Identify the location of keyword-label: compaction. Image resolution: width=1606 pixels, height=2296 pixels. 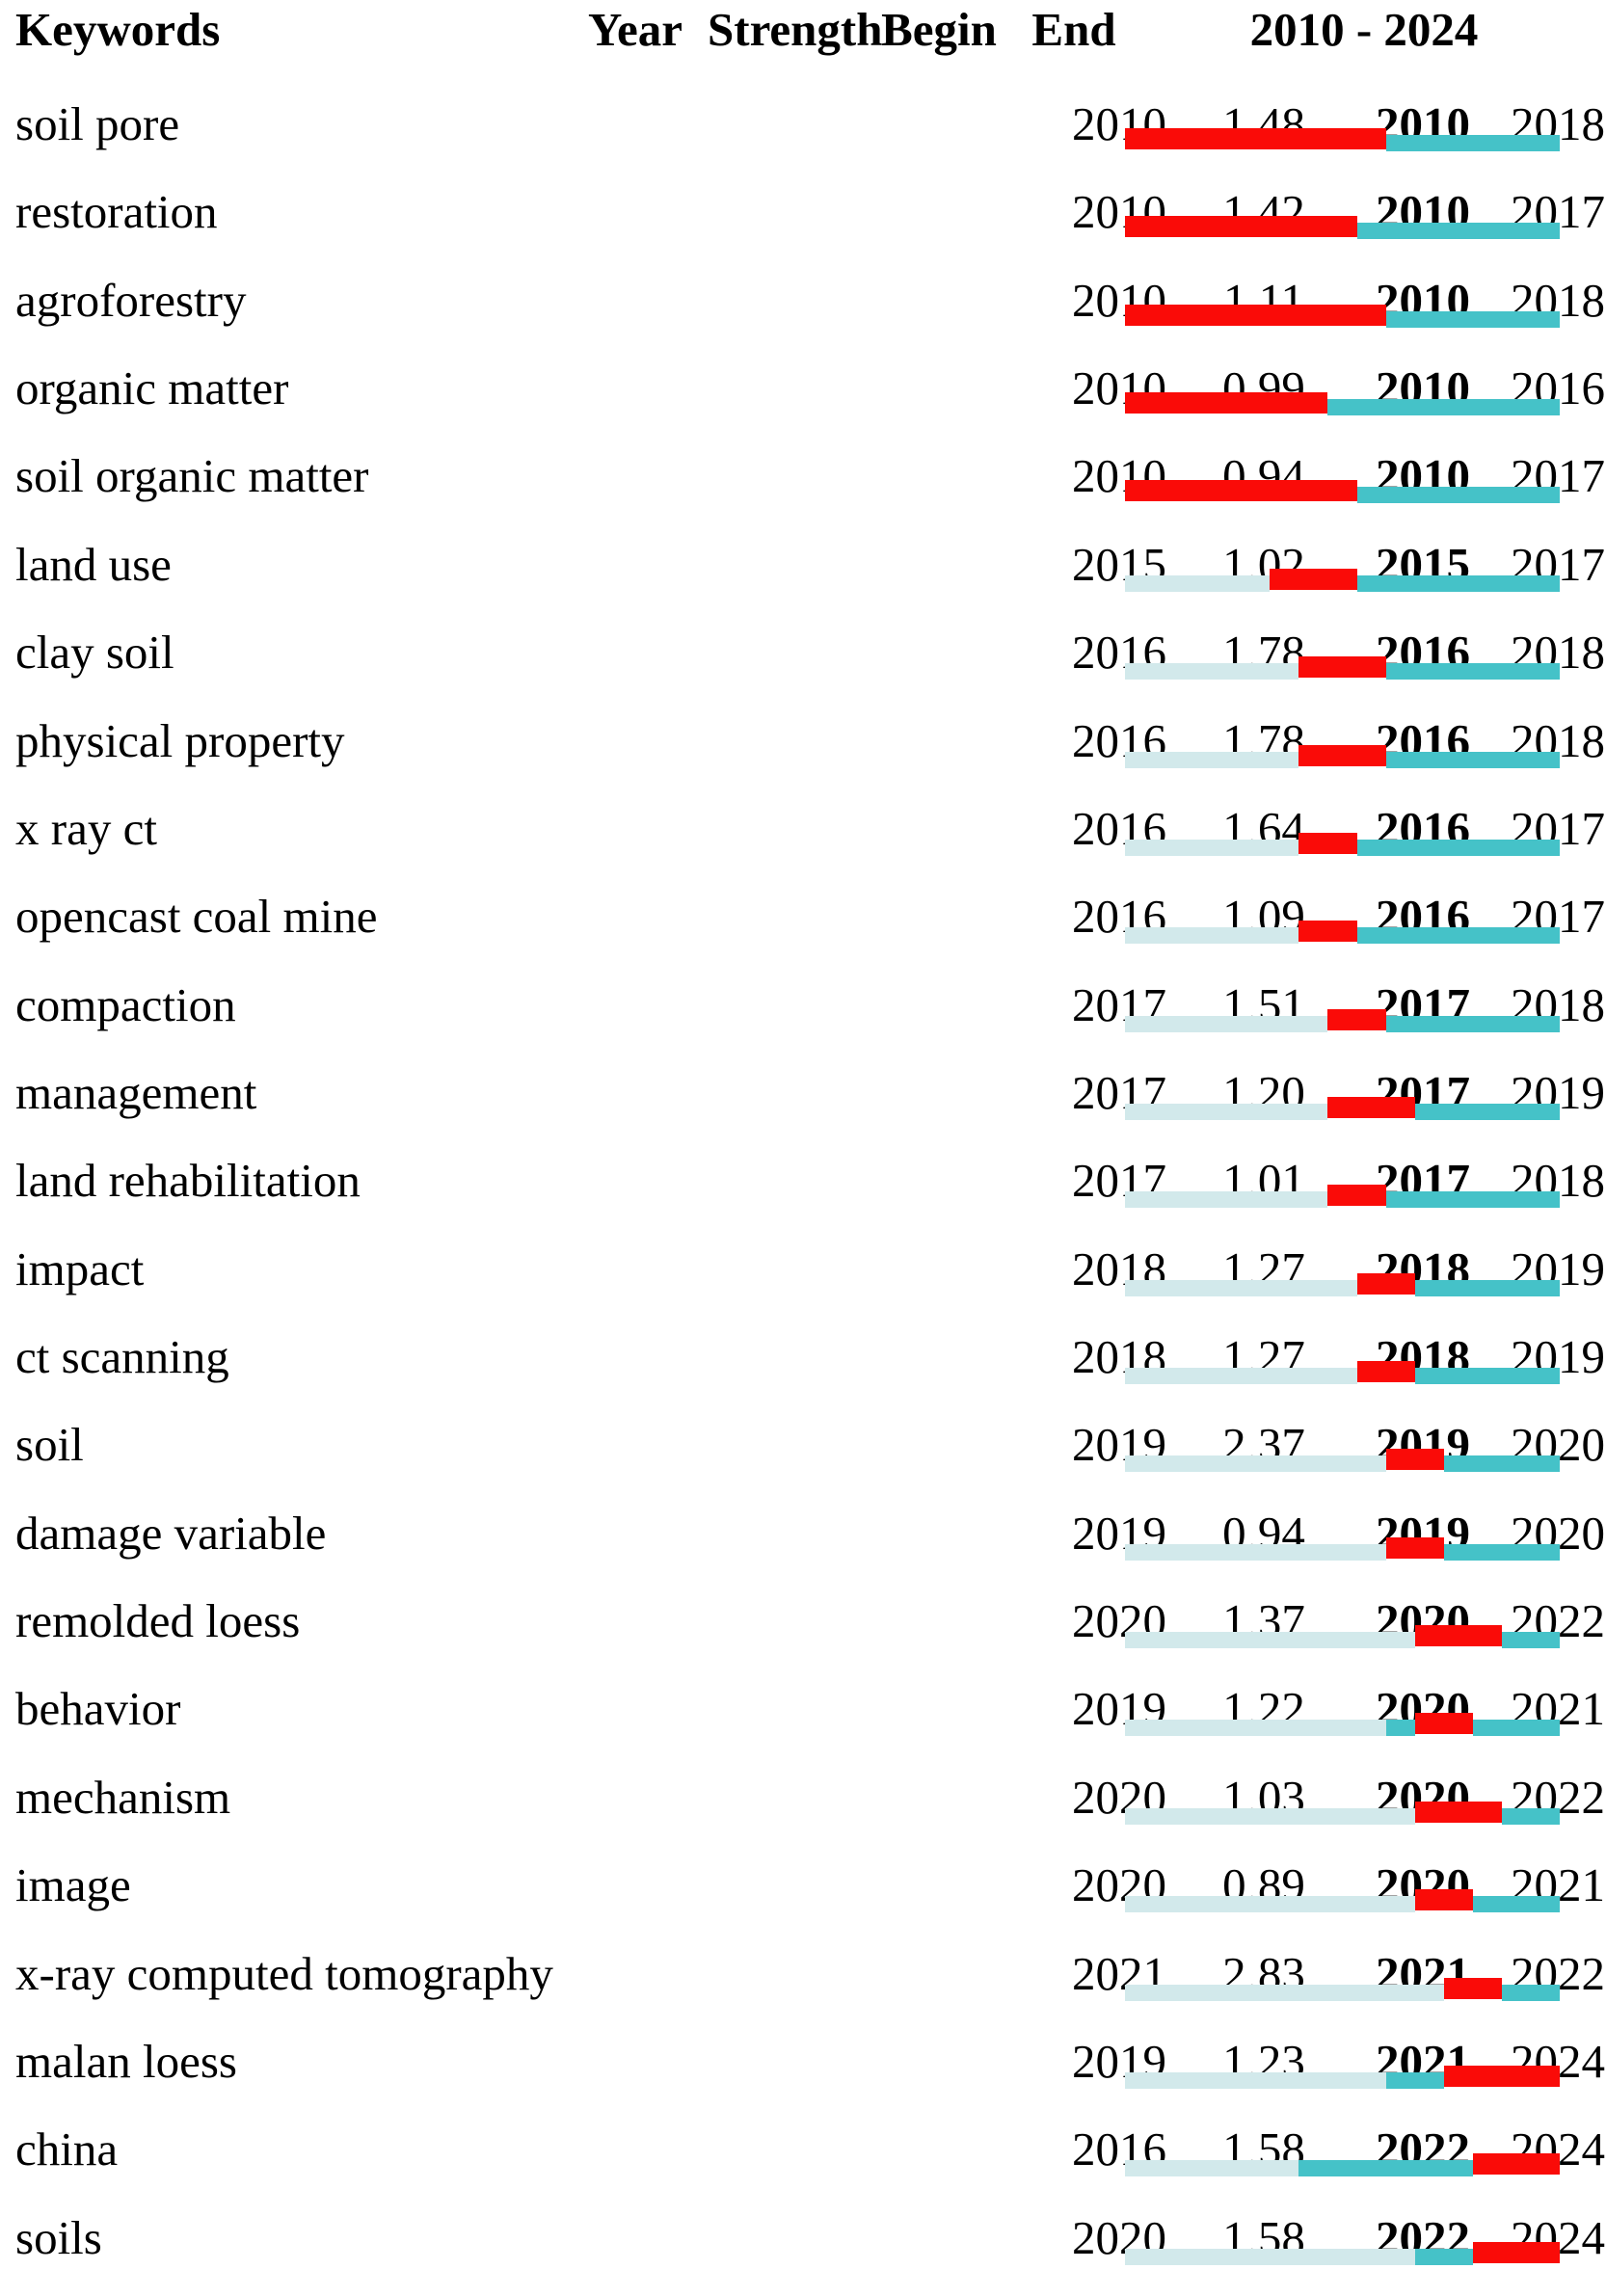
(125, 1004).